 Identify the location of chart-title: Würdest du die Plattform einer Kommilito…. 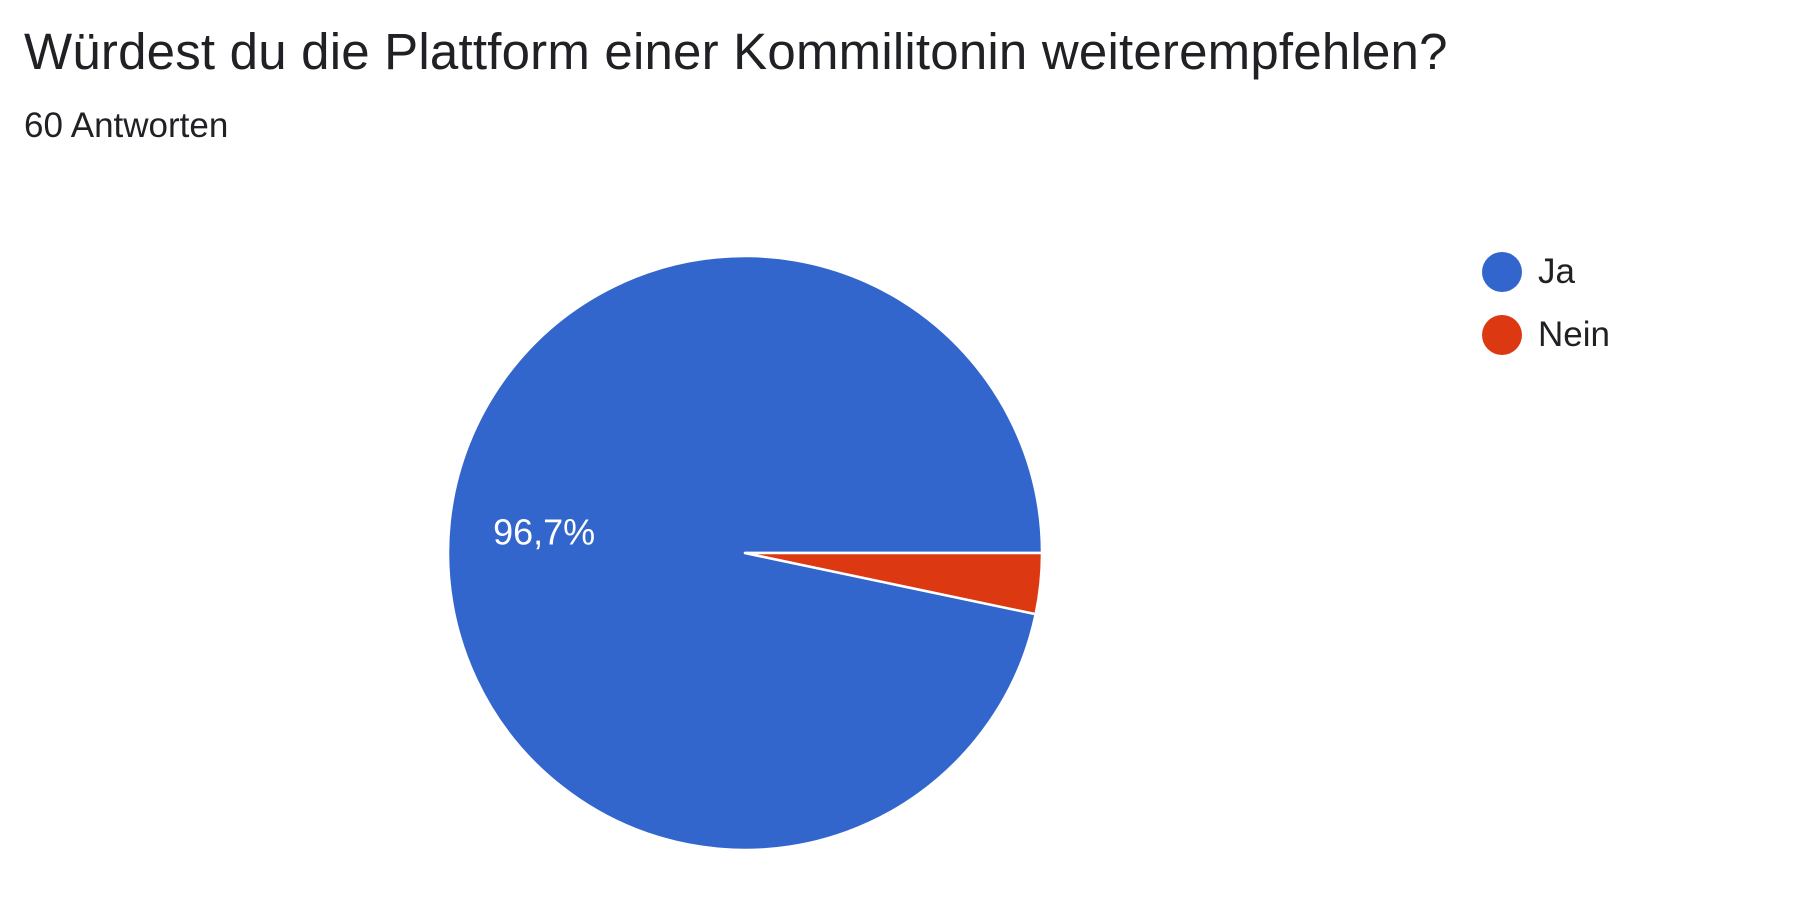
(736, 51).